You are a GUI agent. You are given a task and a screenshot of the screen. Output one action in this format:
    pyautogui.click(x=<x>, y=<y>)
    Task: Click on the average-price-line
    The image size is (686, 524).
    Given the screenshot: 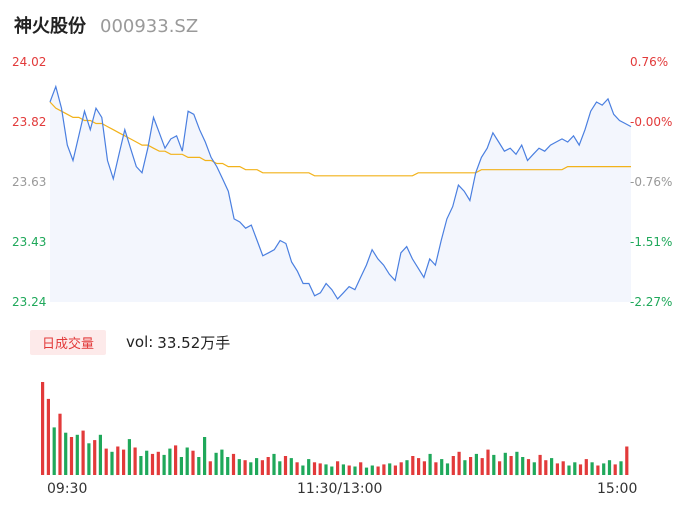 What is the action you would take?
    pyautogui.click(x=340, y=139)
    